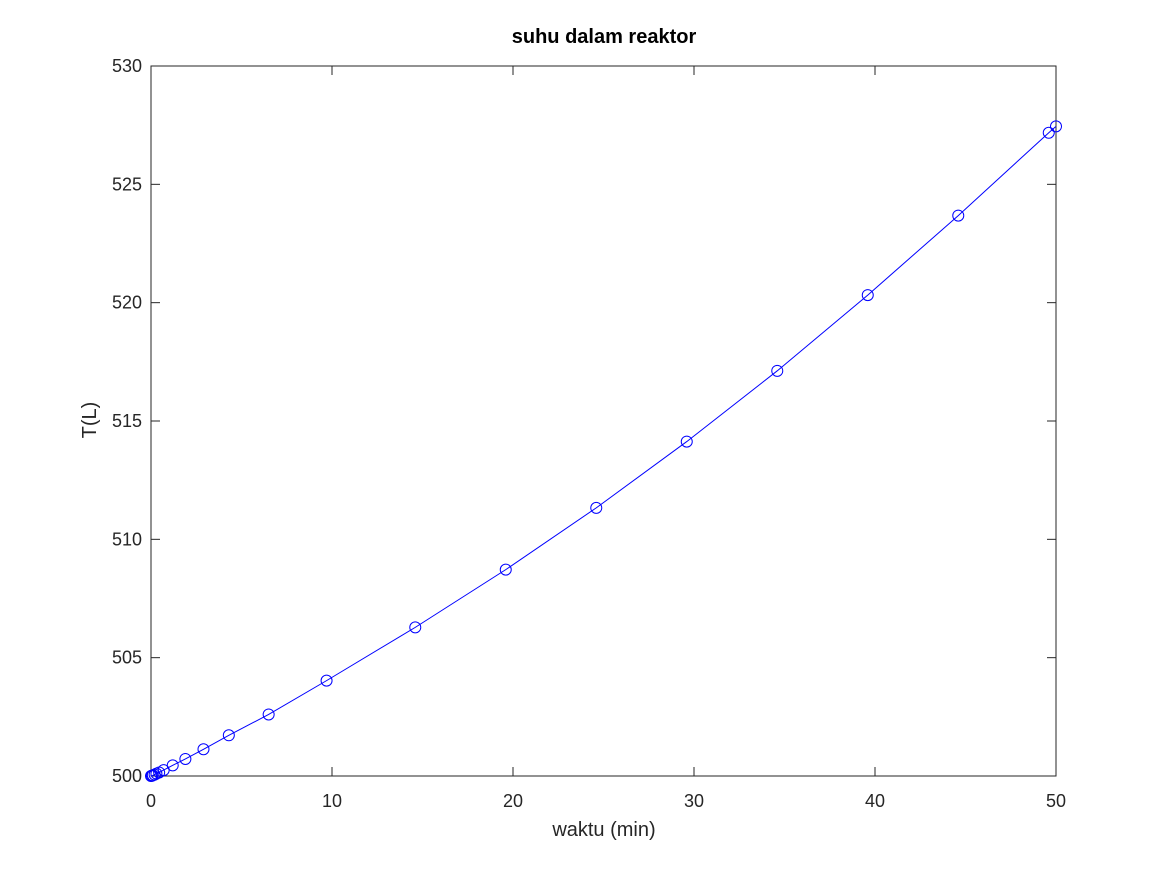 The image size is (1167, 871). What do you see at coordinates (90, 420) in the screenshot?
I see `y-axis-label: T(L)` at bounding box center [90, 420].